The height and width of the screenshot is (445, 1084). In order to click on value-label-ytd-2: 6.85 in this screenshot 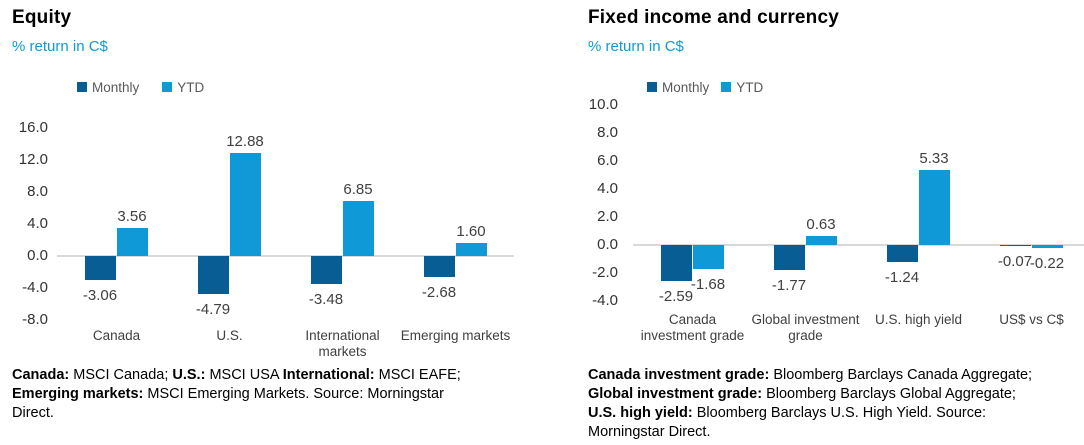, I will do `click(358, 190)`.